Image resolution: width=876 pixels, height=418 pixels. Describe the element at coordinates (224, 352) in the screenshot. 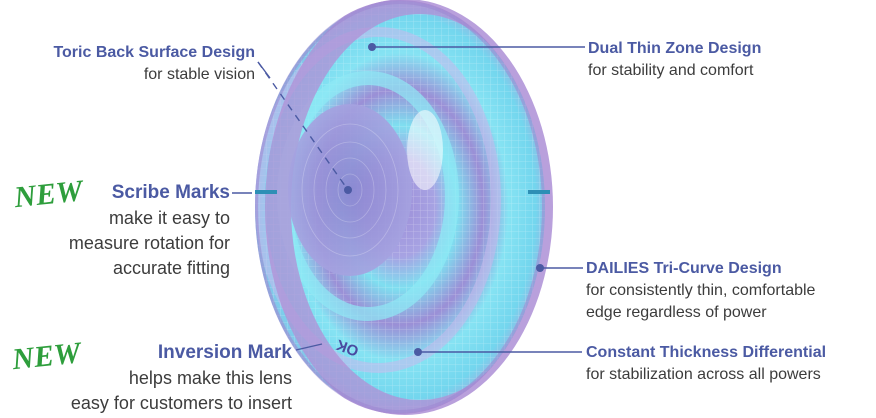

I see `callout-inversion-title: Inversion Mark` at that location.